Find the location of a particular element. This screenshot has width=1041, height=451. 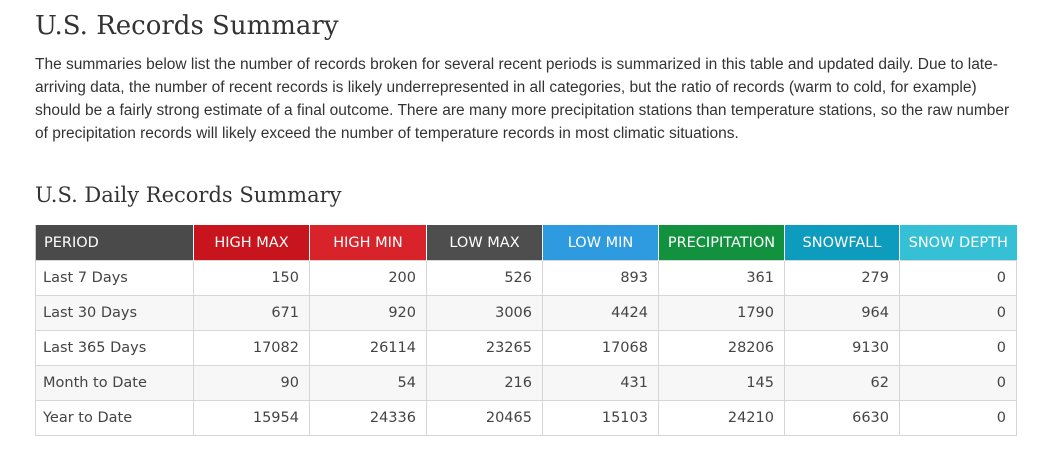

column-header-precipitation: PRECIPITATION is located at coordinates (721, 243).